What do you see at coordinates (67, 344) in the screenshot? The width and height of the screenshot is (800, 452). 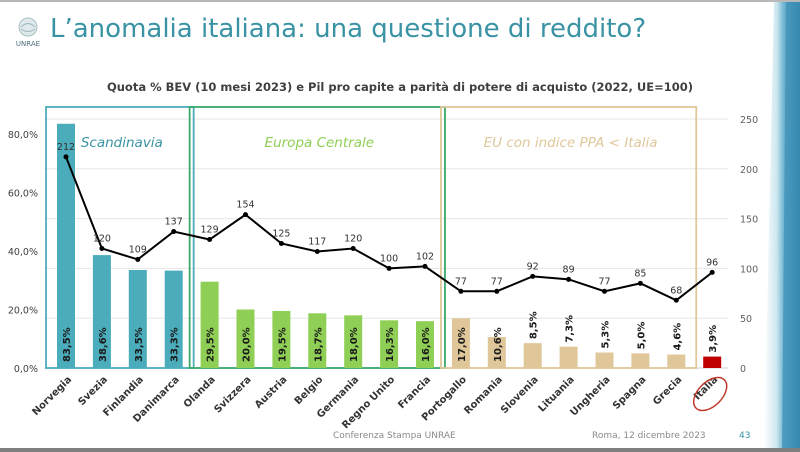 I see `bar-data-label: 83,5%` at bounding box center [67, 344].